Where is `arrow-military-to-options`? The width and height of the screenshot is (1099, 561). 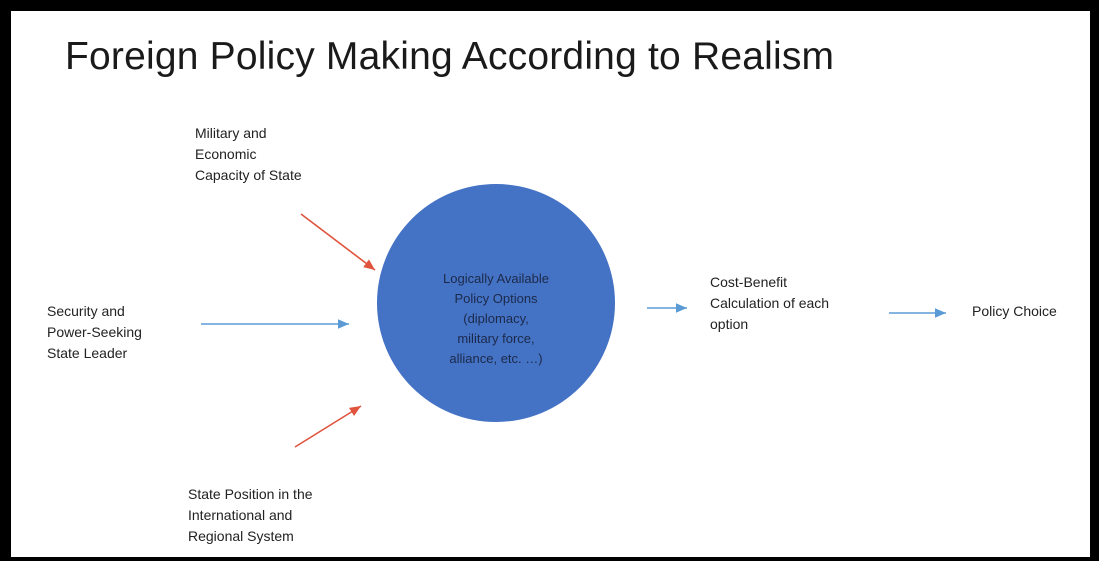 arrow-military-to-options is located at coordinates (338, 242).